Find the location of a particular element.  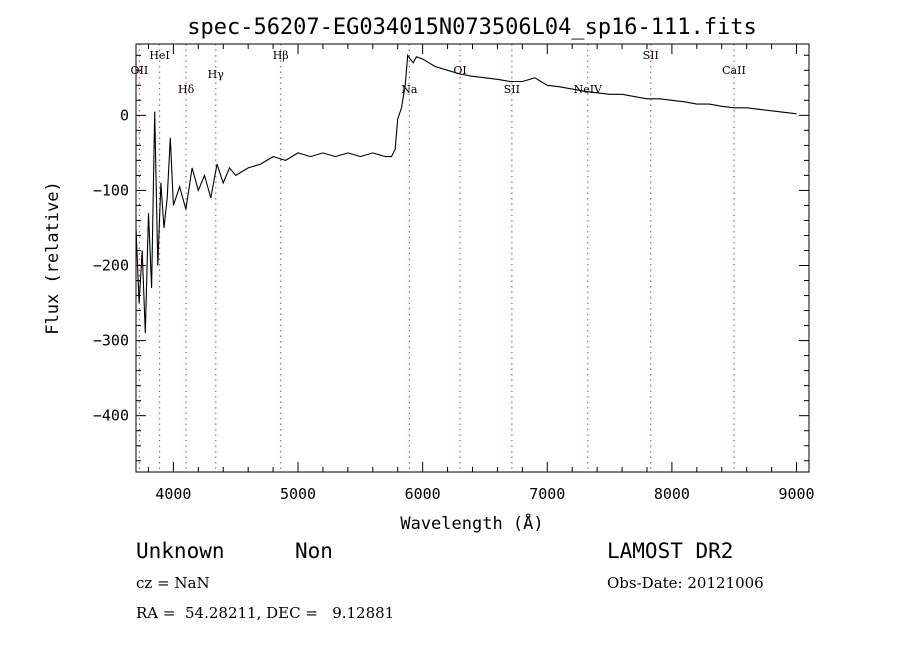

x-tick-label: 9000 is located at coordinates (796, 494).